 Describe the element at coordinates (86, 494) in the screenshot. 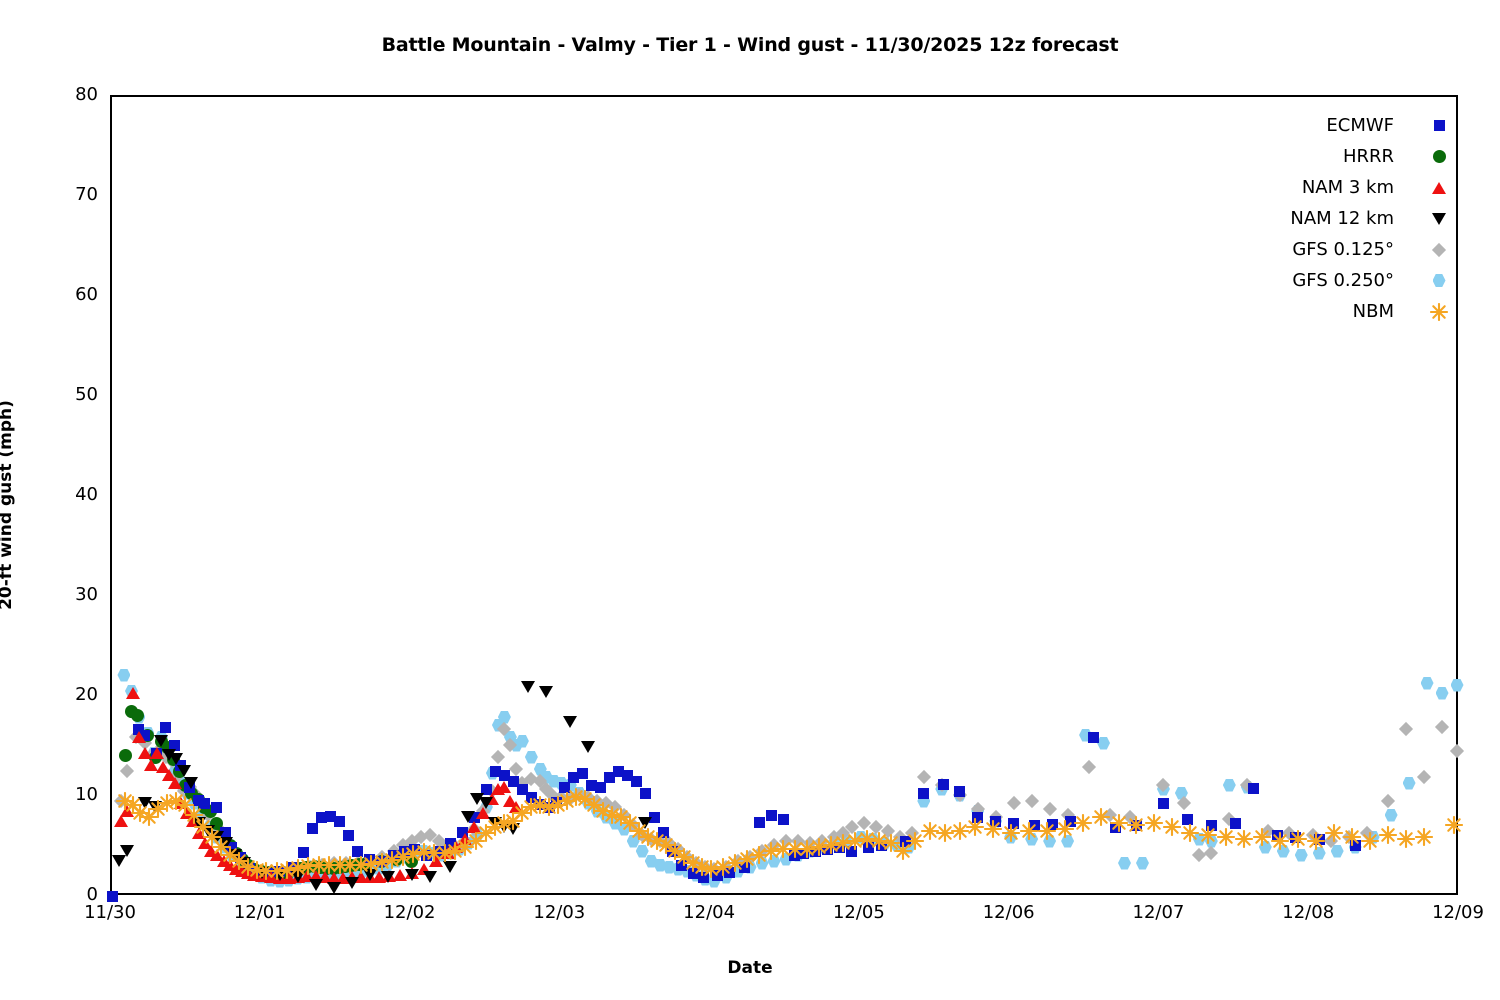

I see `y-tick-label: 40` at that location.